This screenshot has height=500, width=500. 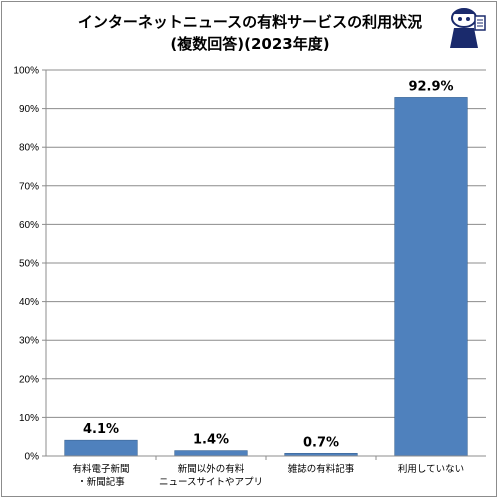 What do you see at coordinates (211, 440) in the screenshot?
I see `data-label: 1.4%` at bounding box center [211, 440].